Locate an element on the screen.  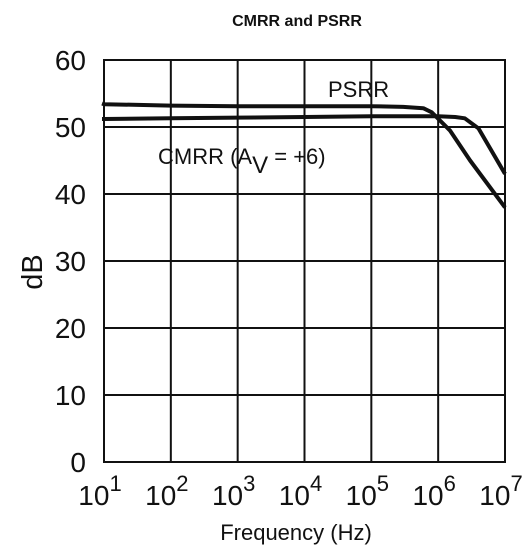
x-tick-exponent: 5 is located at coordinates (383, 483).